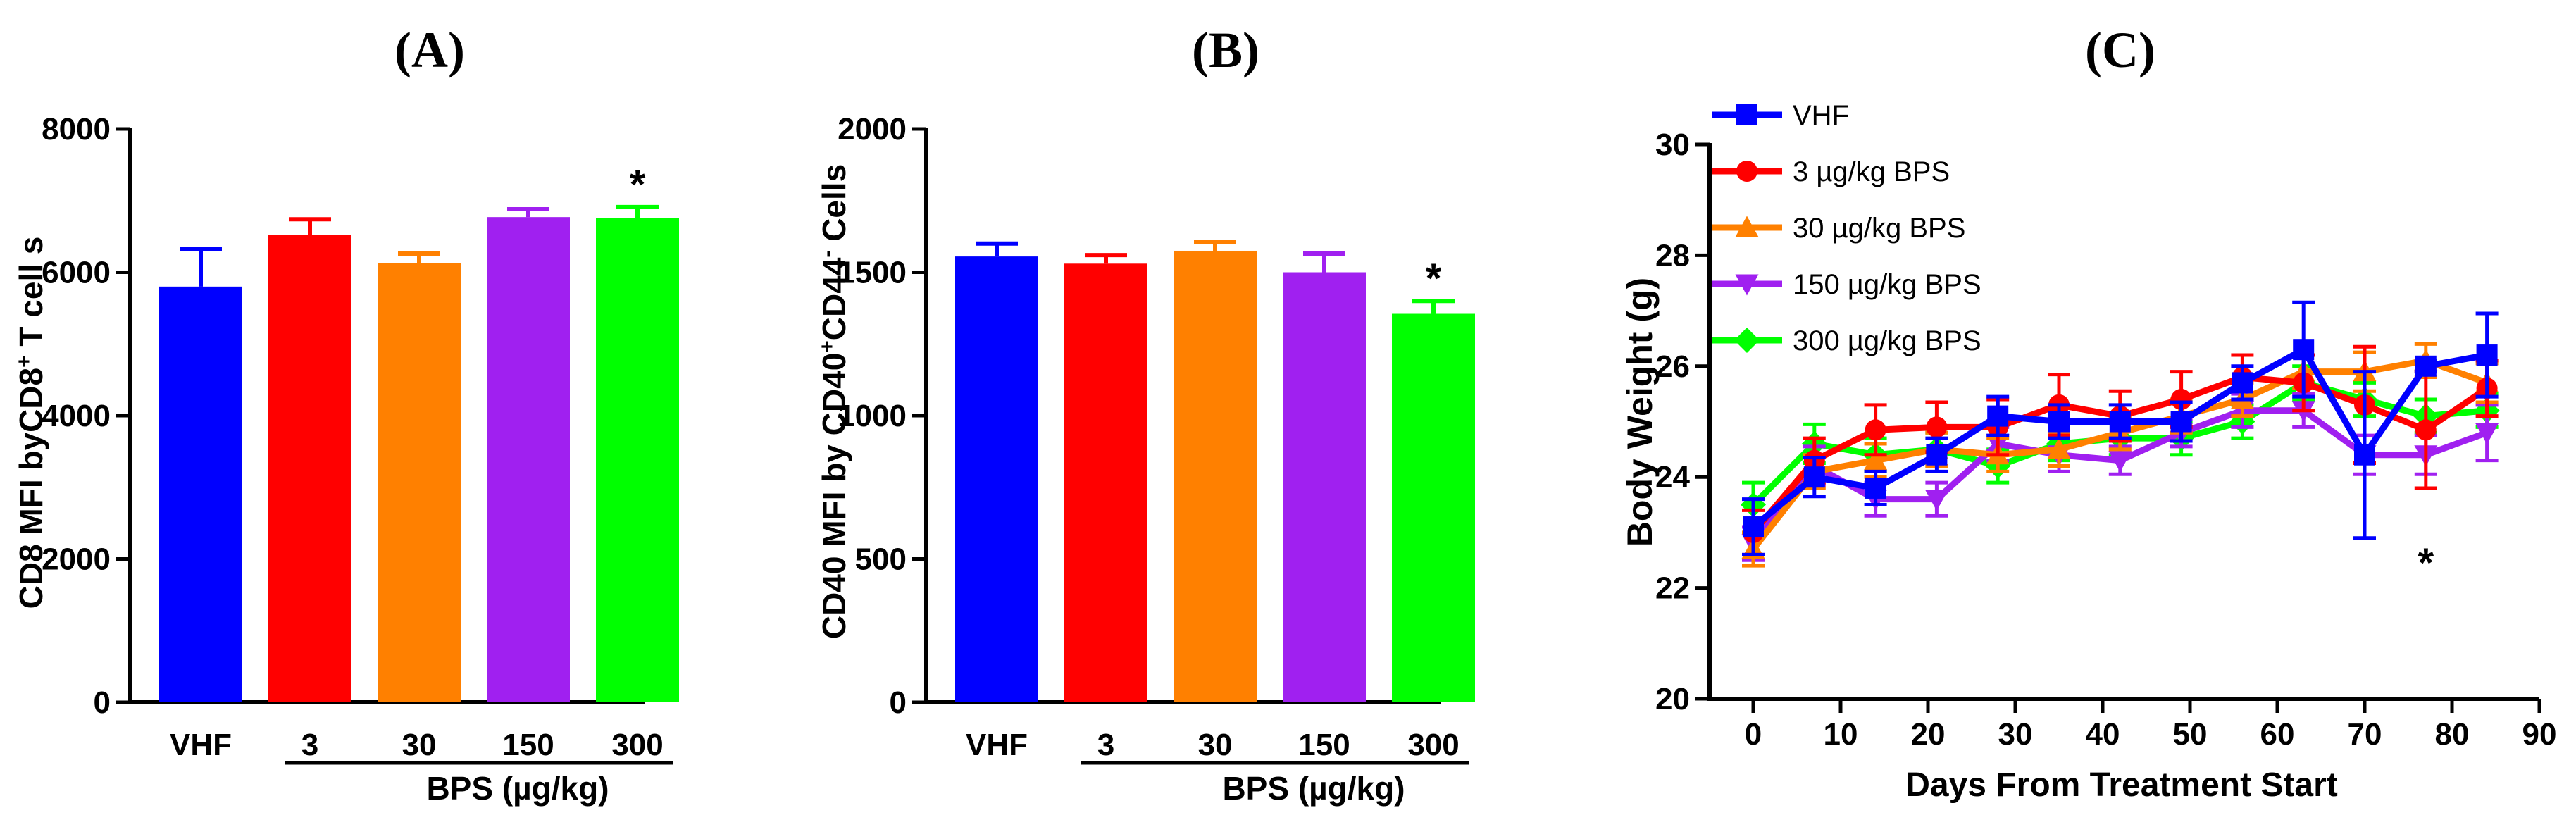 This screenshot has width=2576, height=827. Describe the element at coordinates (1673, 699) in the screenshot. I see `panel-c-y-tick-label: 20` at that location.